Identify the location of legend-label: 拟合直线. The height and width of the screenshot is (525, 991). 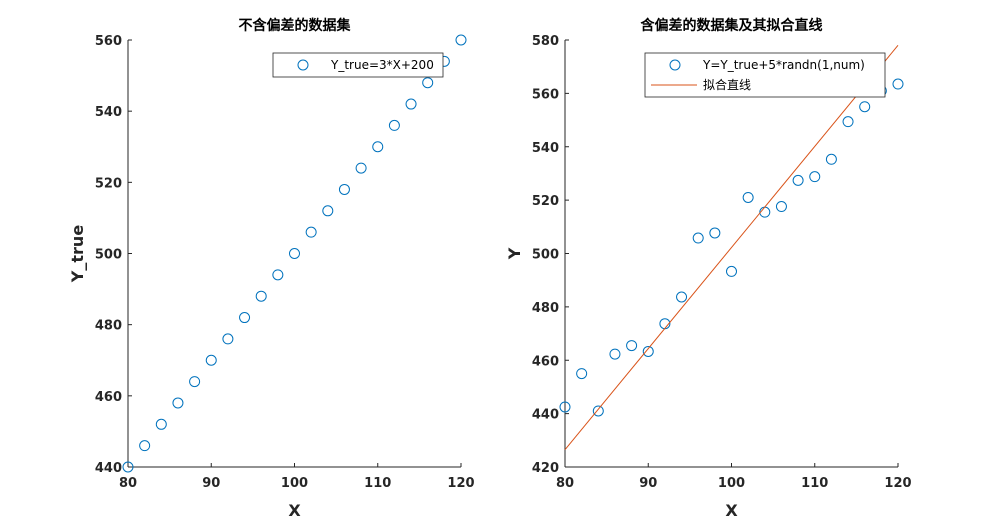
(727, 84).